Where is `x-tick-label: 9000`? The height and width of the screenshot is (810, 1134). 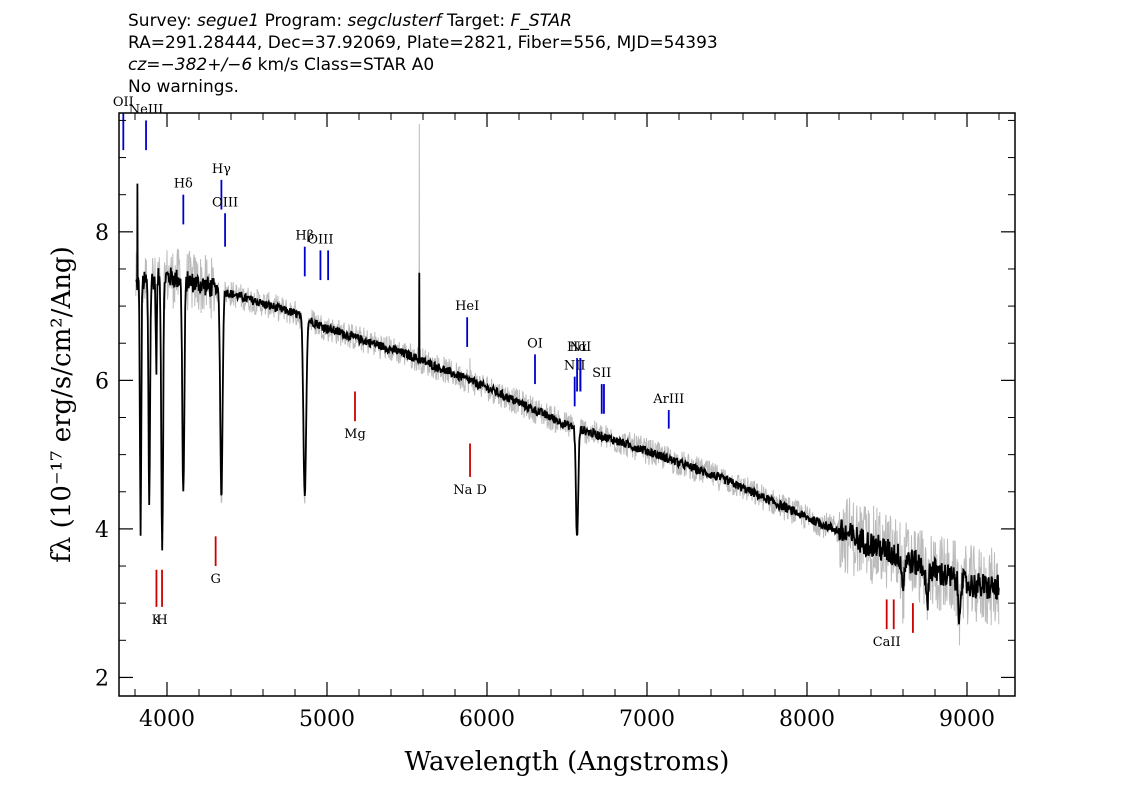
x-tick-label: 9000 is located at coordinates (967, 719).